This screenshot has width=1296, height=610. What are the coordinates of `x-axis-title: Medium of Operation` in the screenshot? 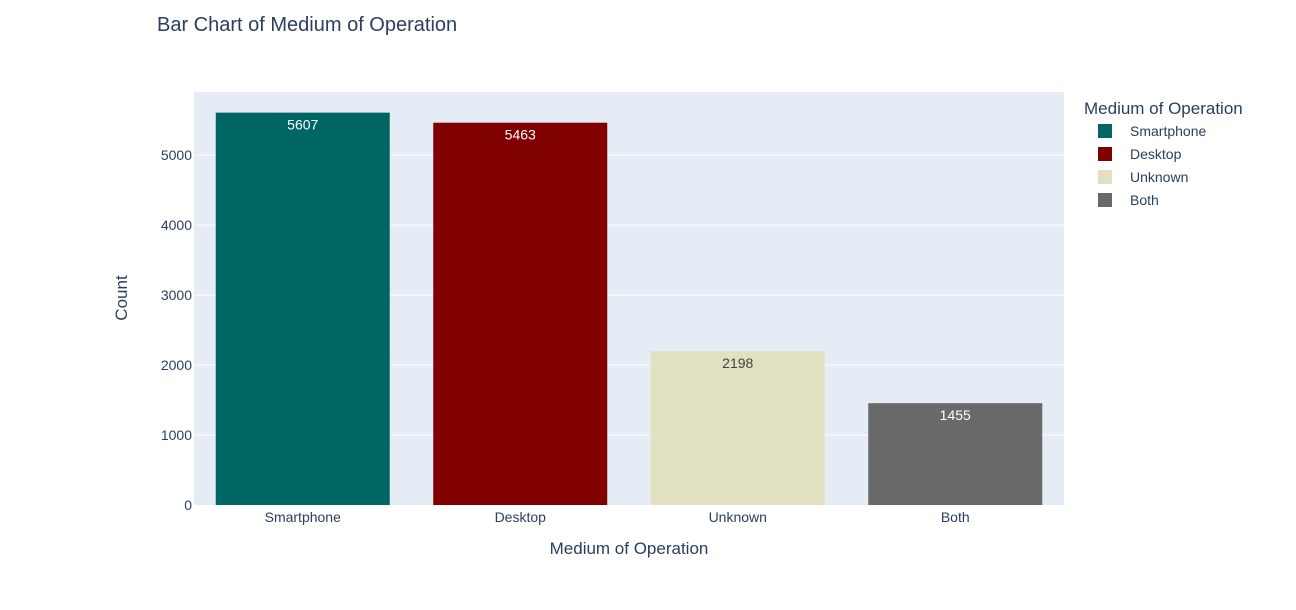 It's located at (629, 548).